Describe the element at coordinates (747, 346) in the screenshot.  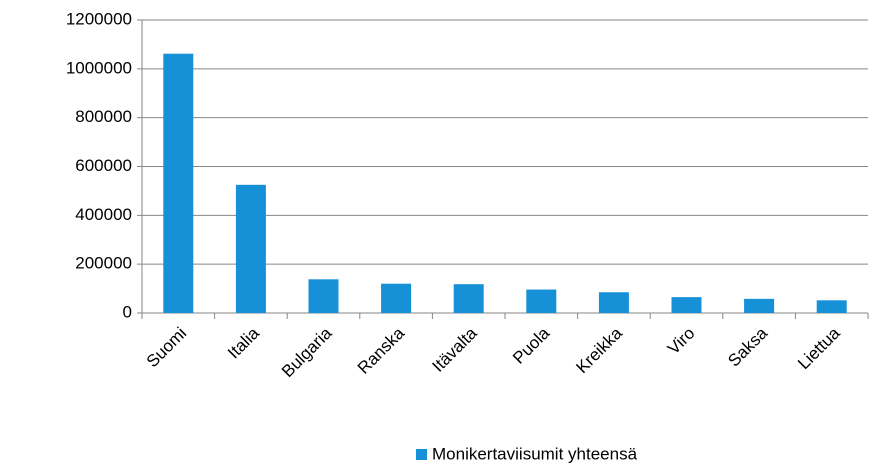
I see `x-tick-label: Saksa` at that location.